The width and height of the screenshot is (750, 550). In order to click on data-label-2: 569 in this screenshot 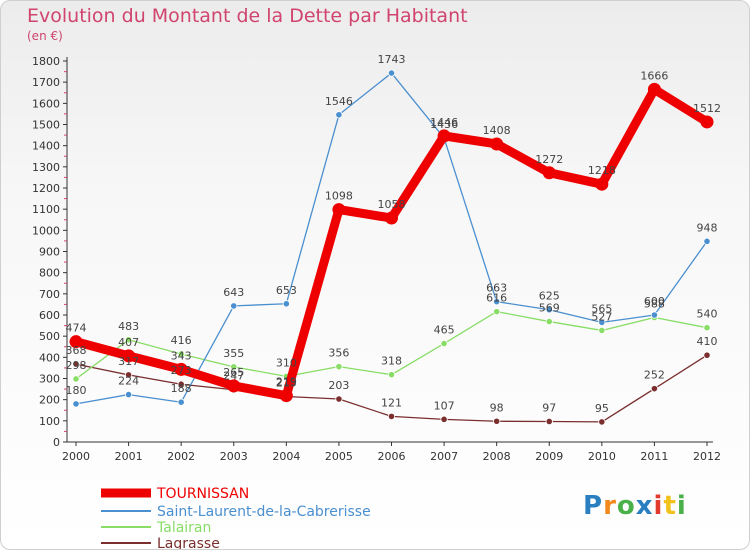, I will do `click(549, 308)`.